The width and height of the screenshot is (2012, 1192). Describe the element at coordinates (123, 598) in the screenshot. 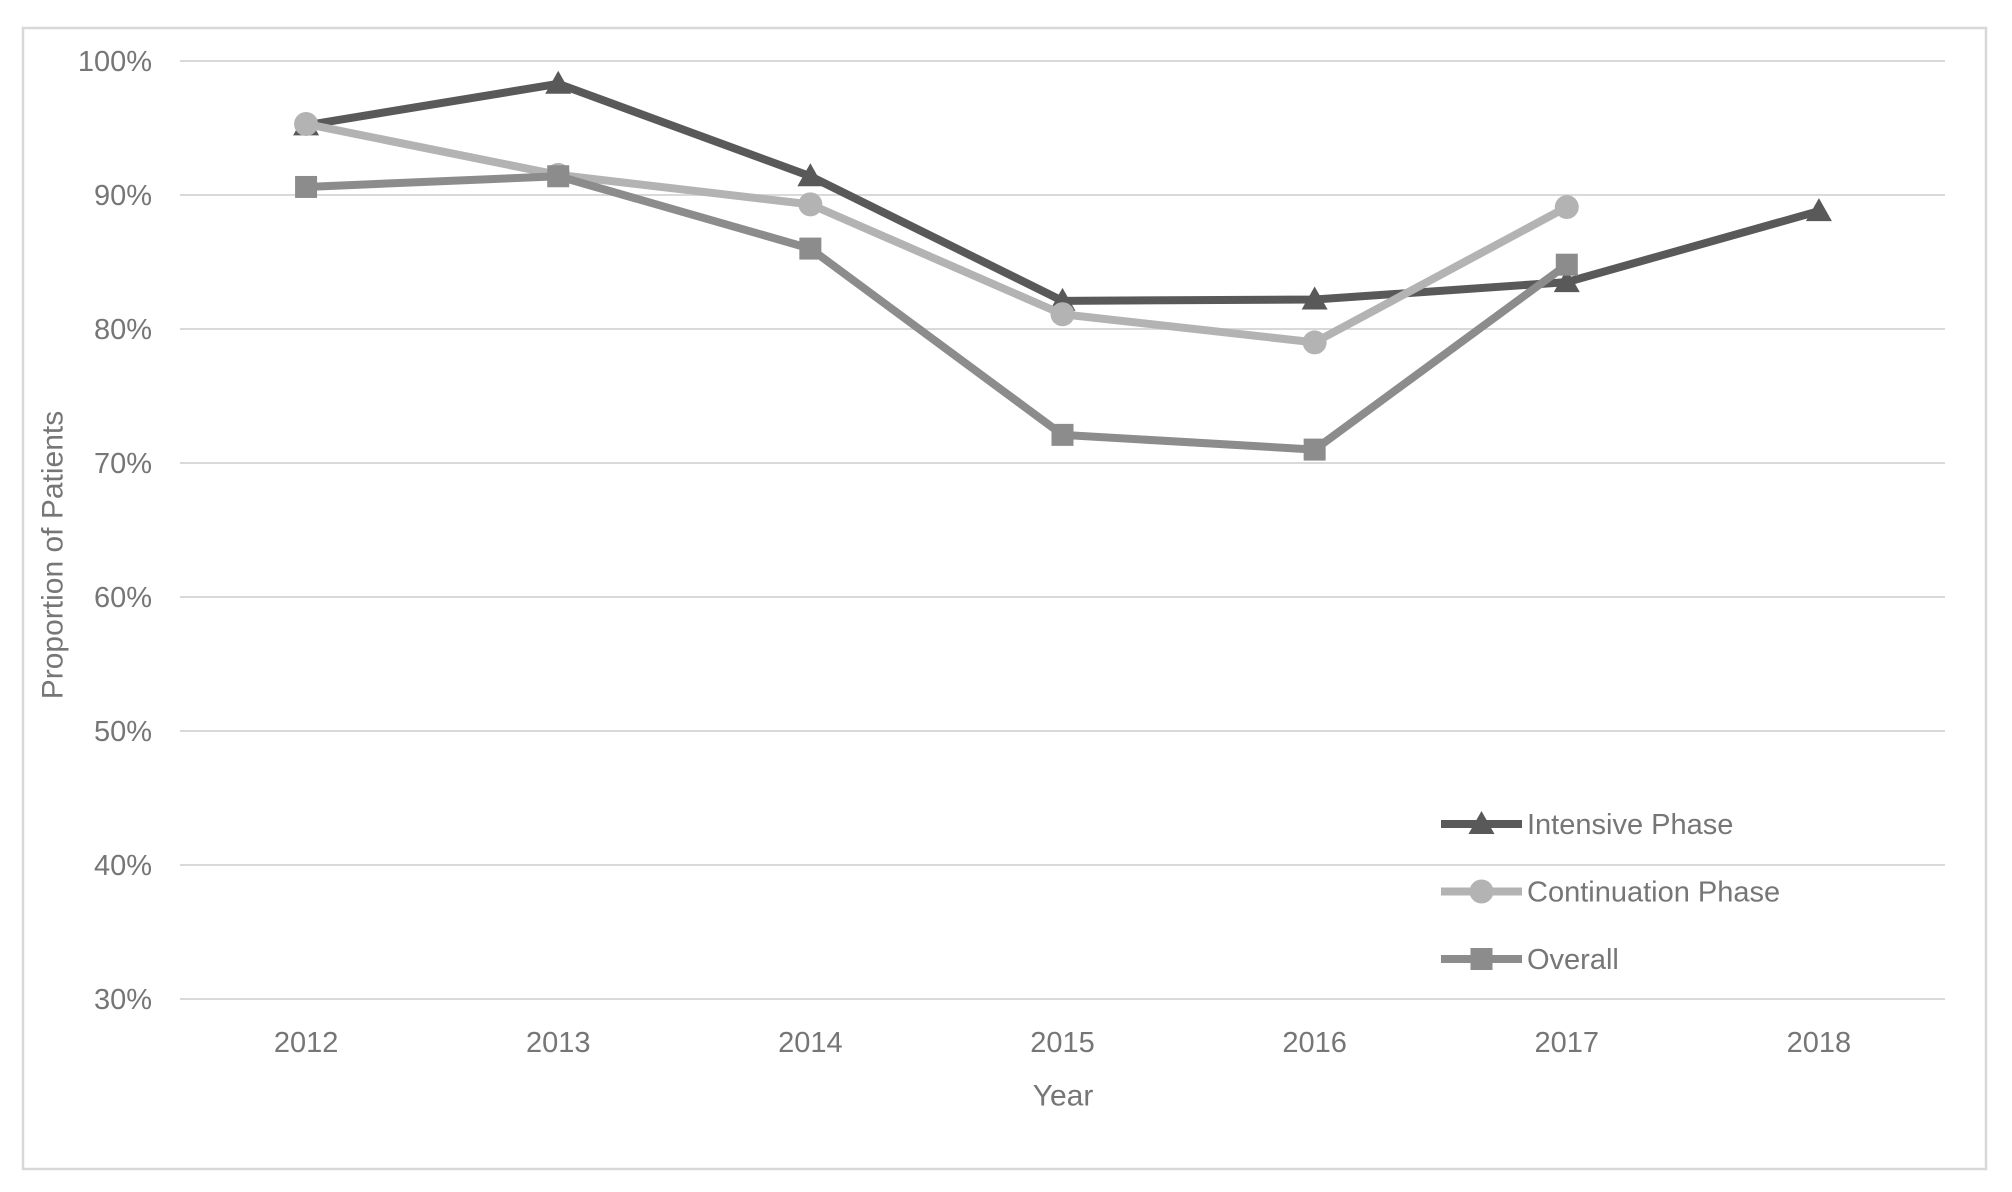

I see `y-tick-label: 60%` at that location.